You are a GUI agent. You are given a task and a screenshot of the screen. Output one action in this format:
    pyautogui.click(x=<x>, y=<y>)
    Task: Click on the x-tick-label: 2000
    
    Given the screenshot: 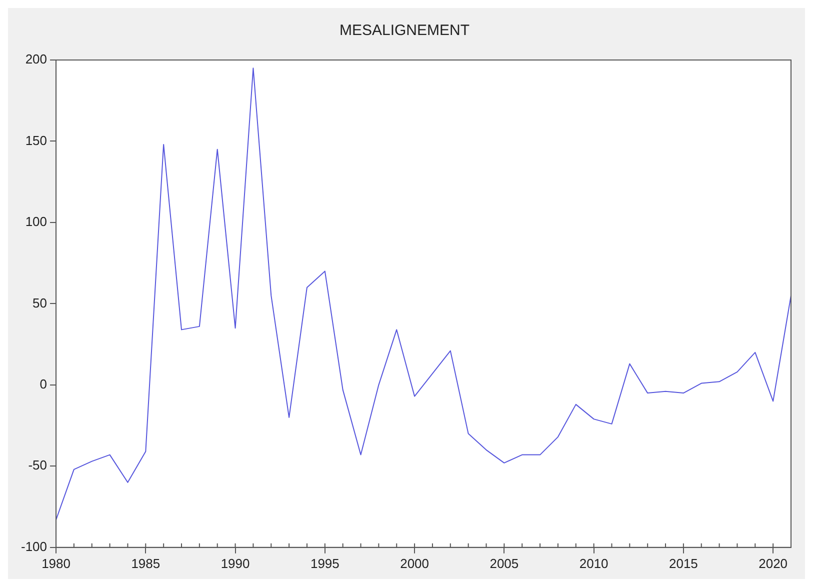 What is the action you would take?
    pyautogui.click(x=415, y=563)
    